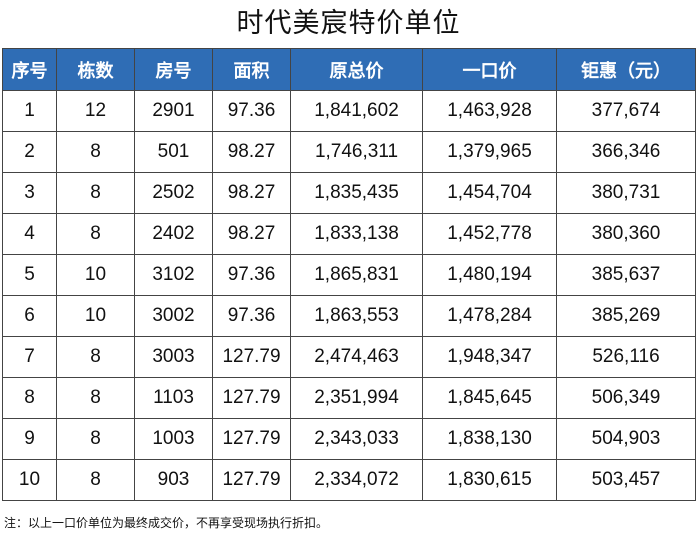 Image resolution: width=697 pixels, height=543 pixels. I want to click on cell-index: 10, so click(29, 480).